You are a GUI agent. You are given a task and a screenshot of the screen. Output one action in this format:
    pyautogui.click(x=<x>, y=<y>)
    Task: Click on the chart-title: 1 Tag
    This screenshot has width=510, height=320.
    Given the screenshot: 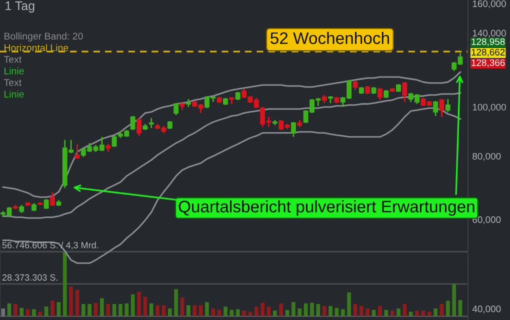 What is the action you would take?
    pyautogui.click(x=20, y=7)
    